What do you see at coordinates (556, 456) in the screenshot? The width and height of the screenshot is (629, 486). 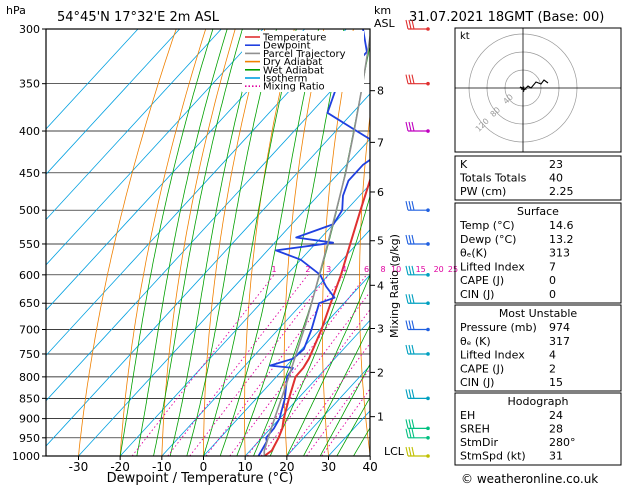 I see `table-row-value: 31` at bounding box center [556, 456].